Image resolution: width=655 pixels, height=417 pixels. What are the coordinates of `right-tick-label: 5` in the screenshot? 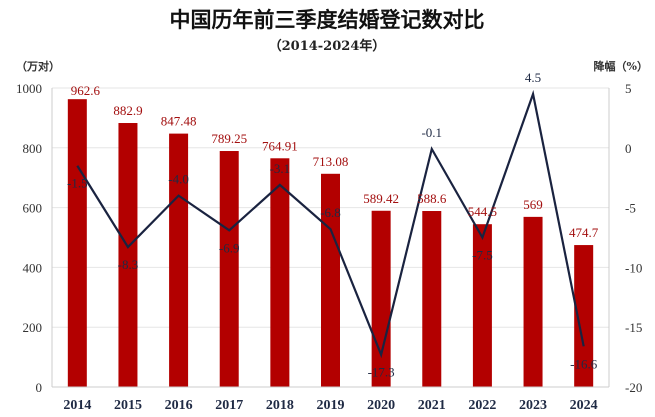 It's located at (628, 88).